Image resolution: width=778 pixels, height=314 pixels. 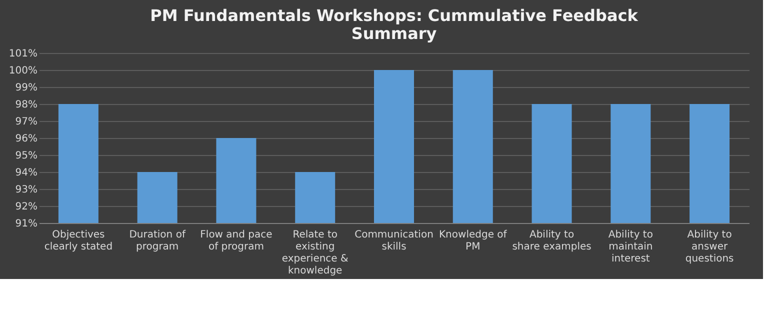 What do you see at coordinates (26, 224) in the screenshot?
I see `y-tick-label: 91%` at bounding box center [26, 224].